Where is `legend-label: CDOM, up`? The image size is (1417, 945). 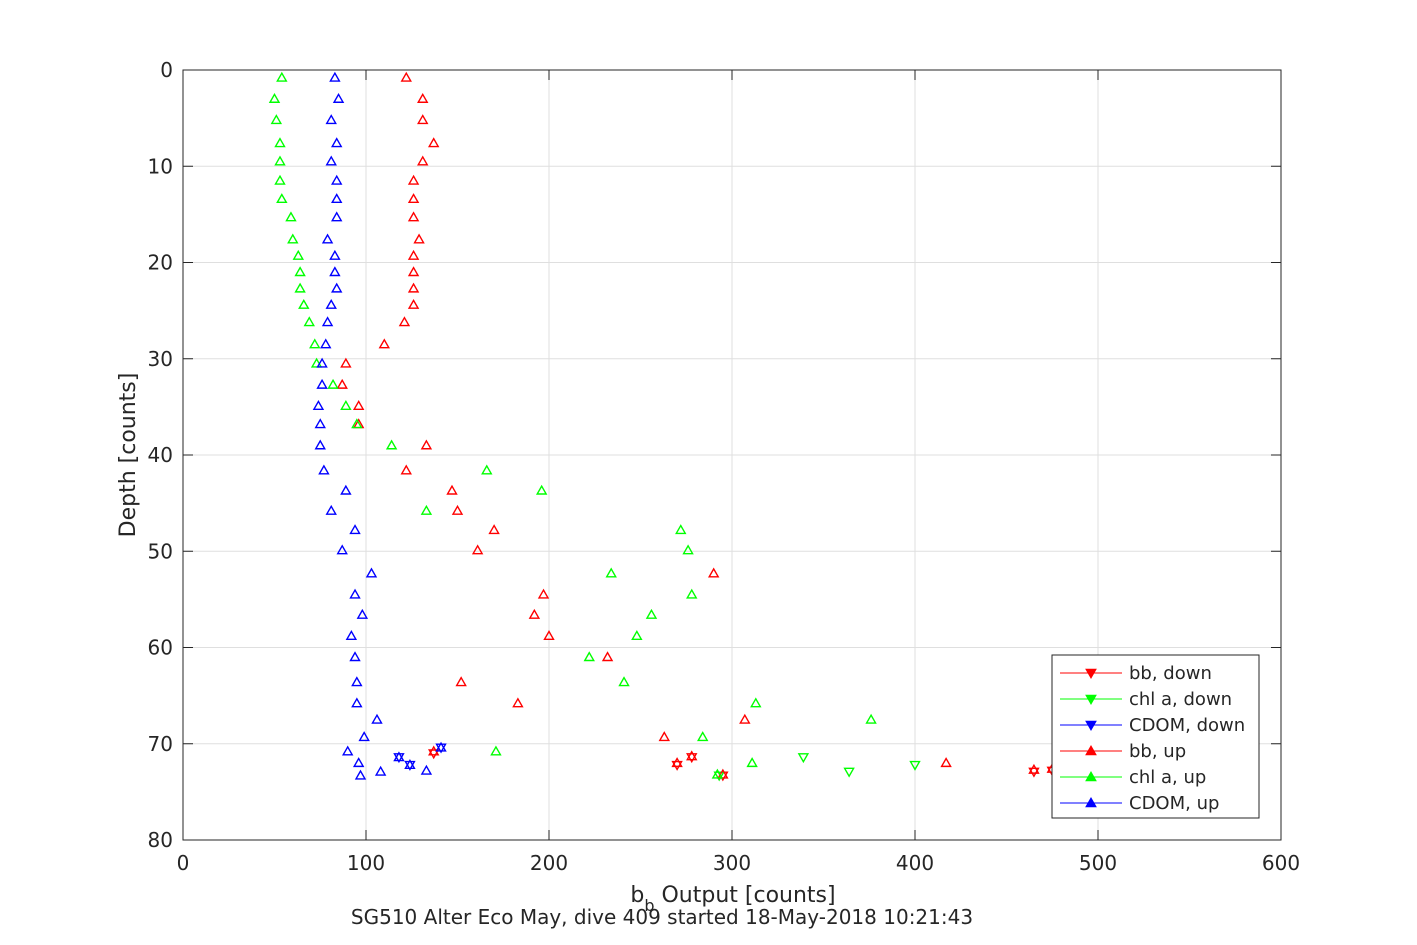
legend-label: CDOM, up is located at coordinates (1174, 803).